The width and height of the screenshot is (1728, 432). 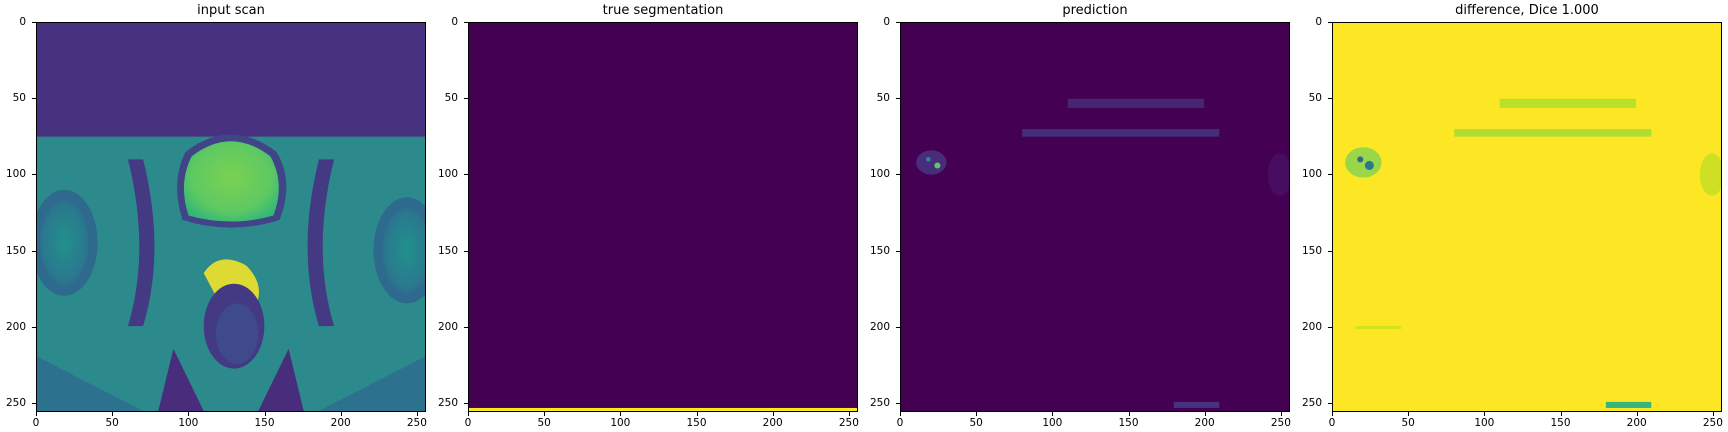 I want to click on panel-title: input scan, so click(x=231, y=10).